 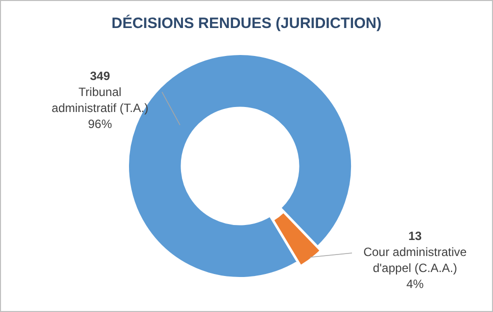 I want to click on data-label: 13, so click(x=415, y=236).